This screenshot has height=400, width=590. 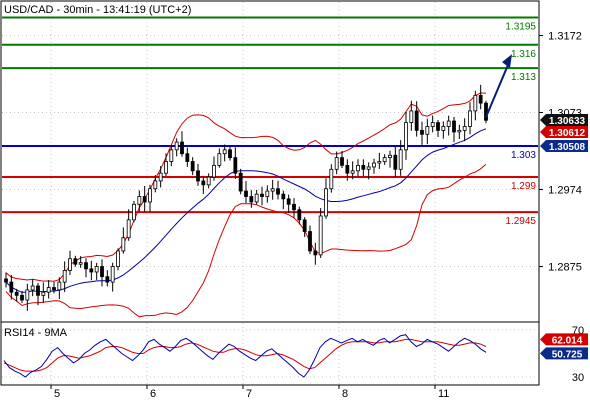 I want to click on rsi-panel, so click(x=245, y=356).